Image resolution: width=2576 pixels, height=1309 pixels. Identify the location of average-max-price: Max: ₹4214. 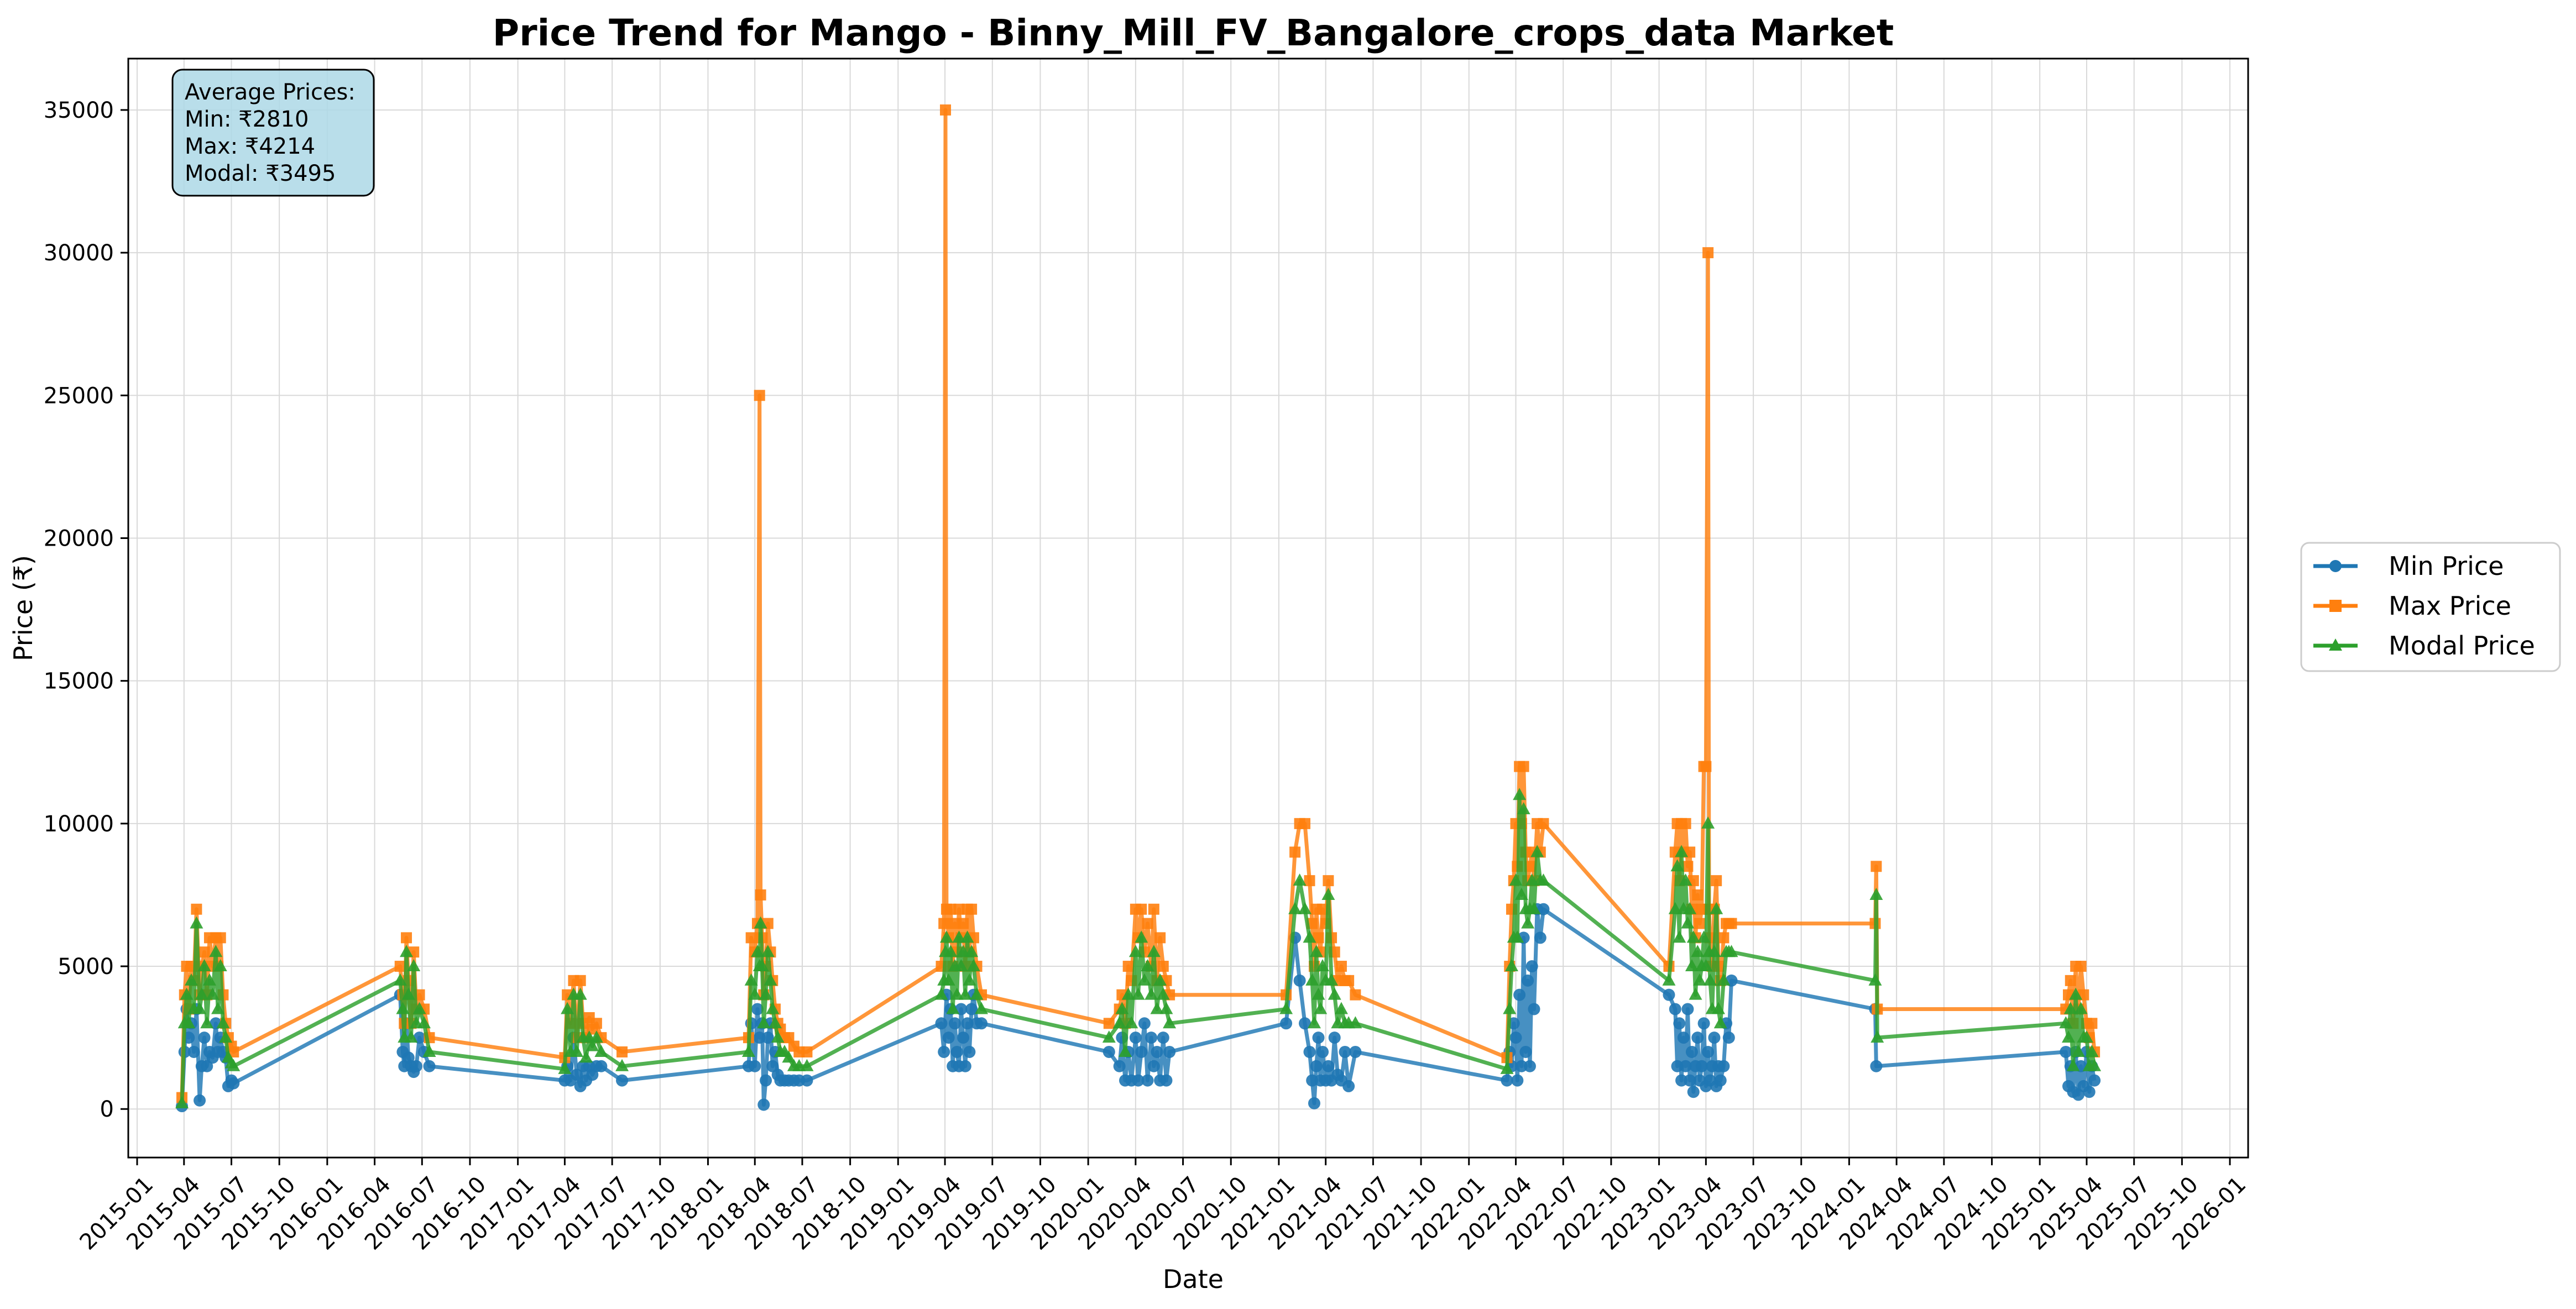
(250, 147).